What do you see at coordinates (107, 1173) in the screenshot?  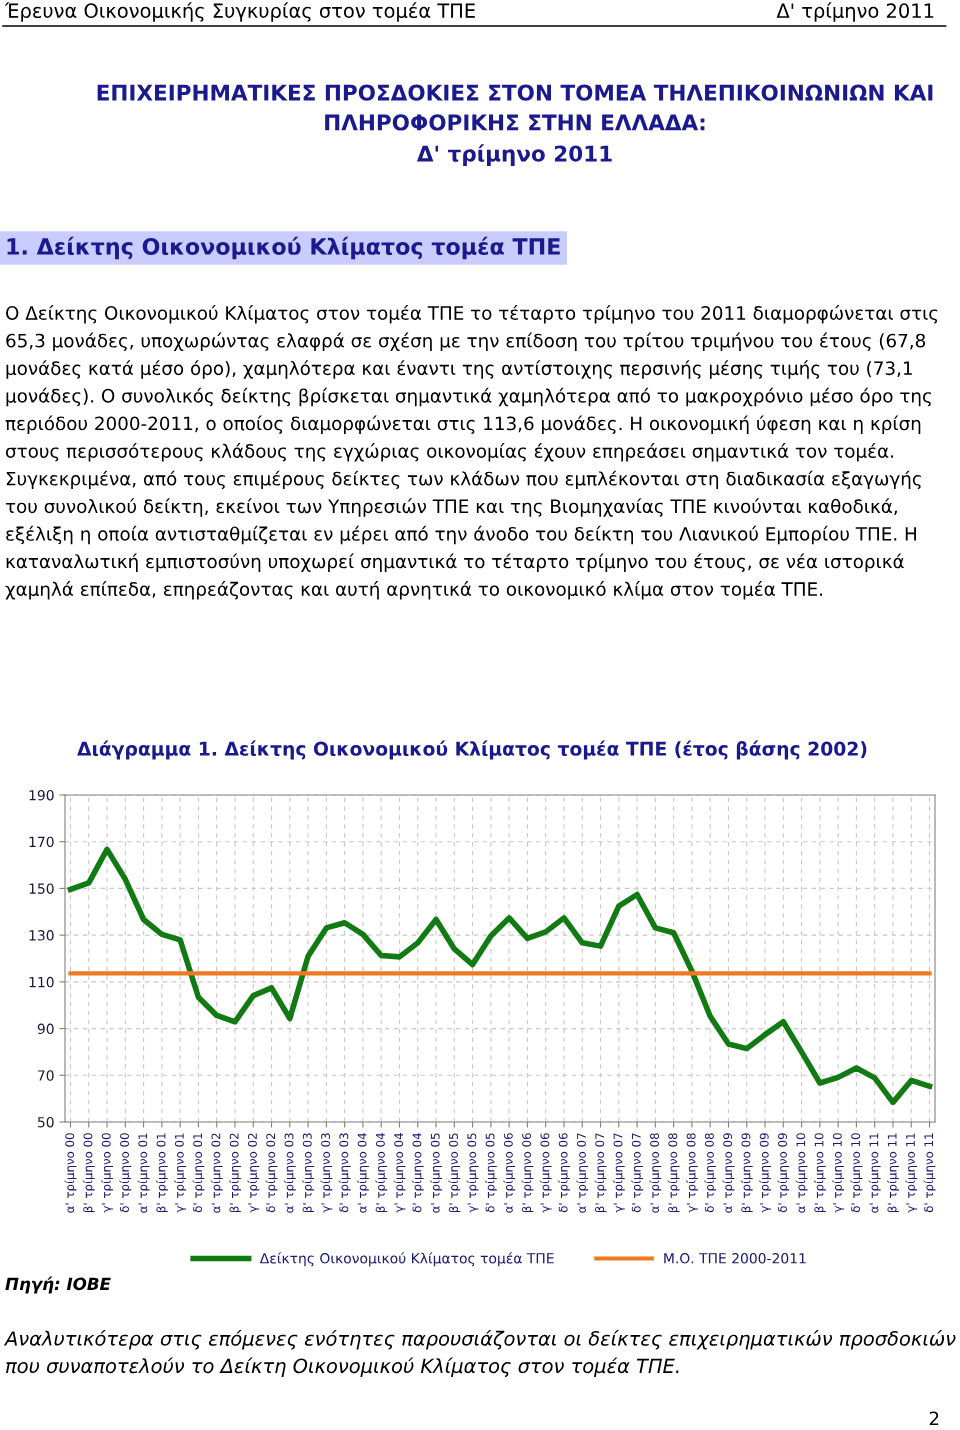 I see `x-tick-label: γ' τρίμηνο 00` at bounding box center [107, 1173].